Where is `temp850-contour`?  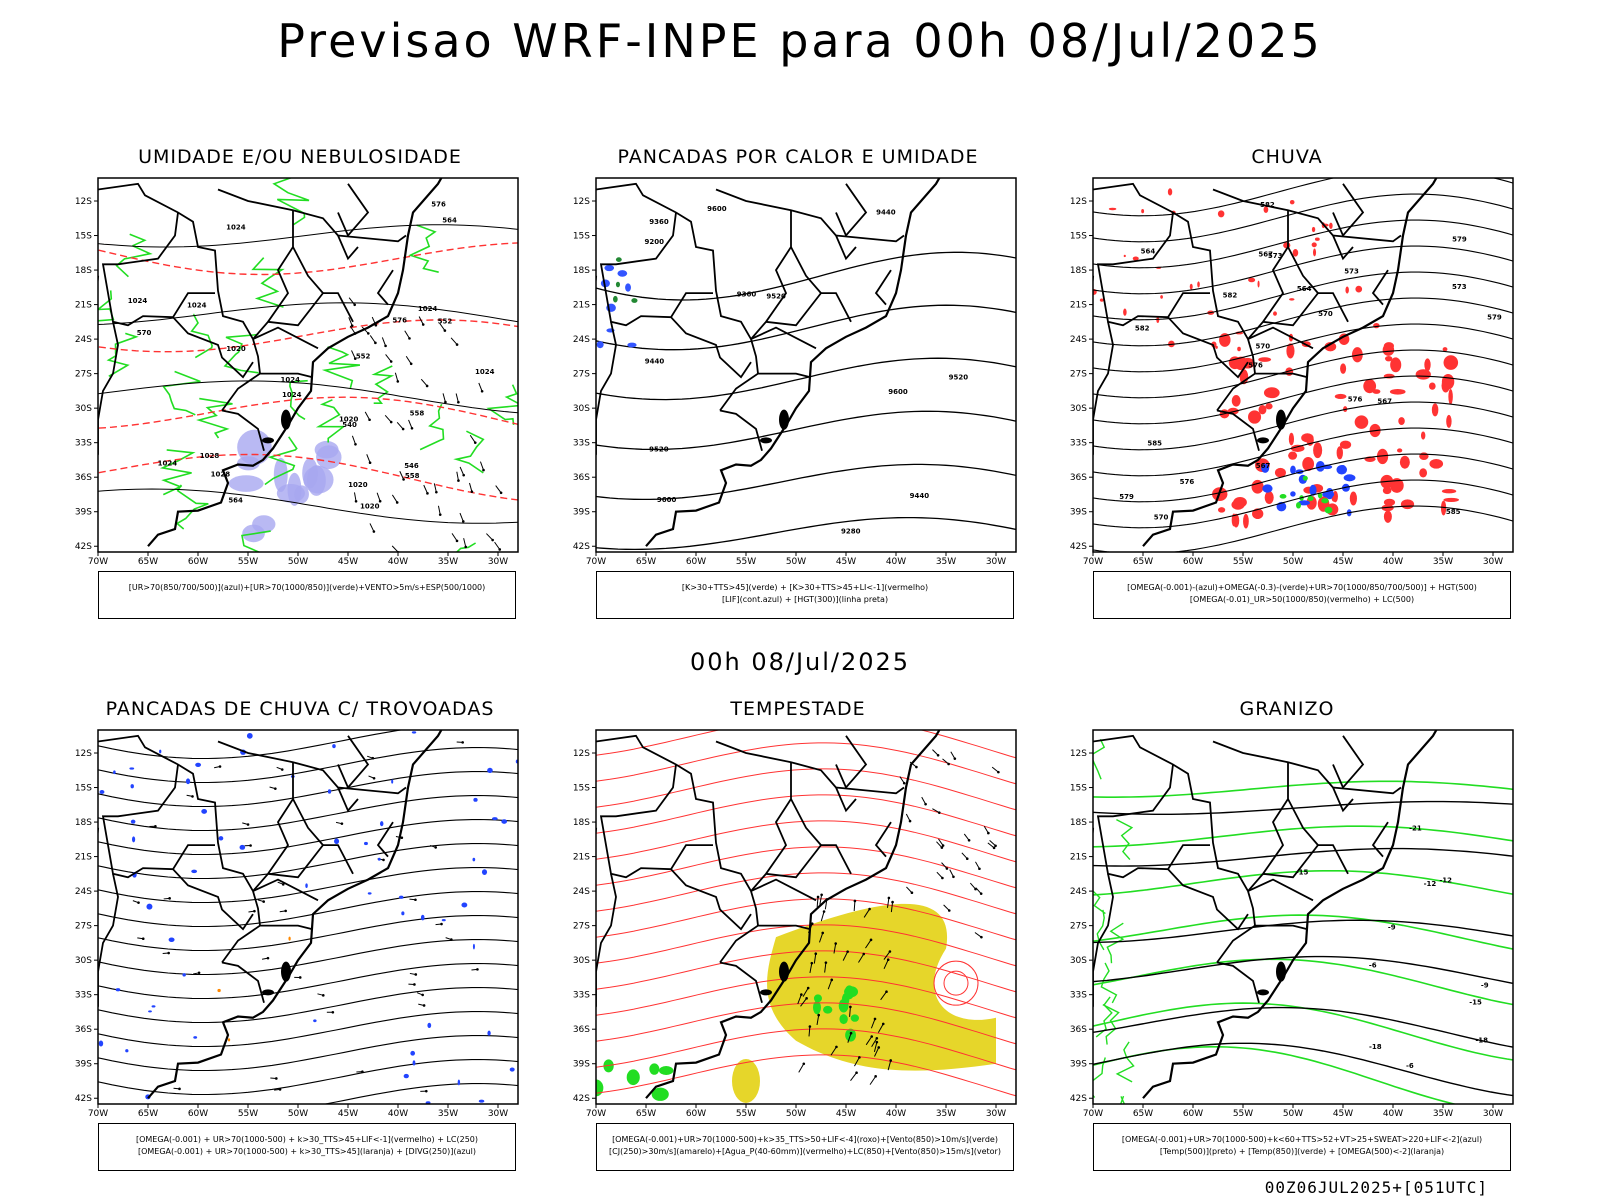 temp850-contour is located at coordinates (1125, 839).